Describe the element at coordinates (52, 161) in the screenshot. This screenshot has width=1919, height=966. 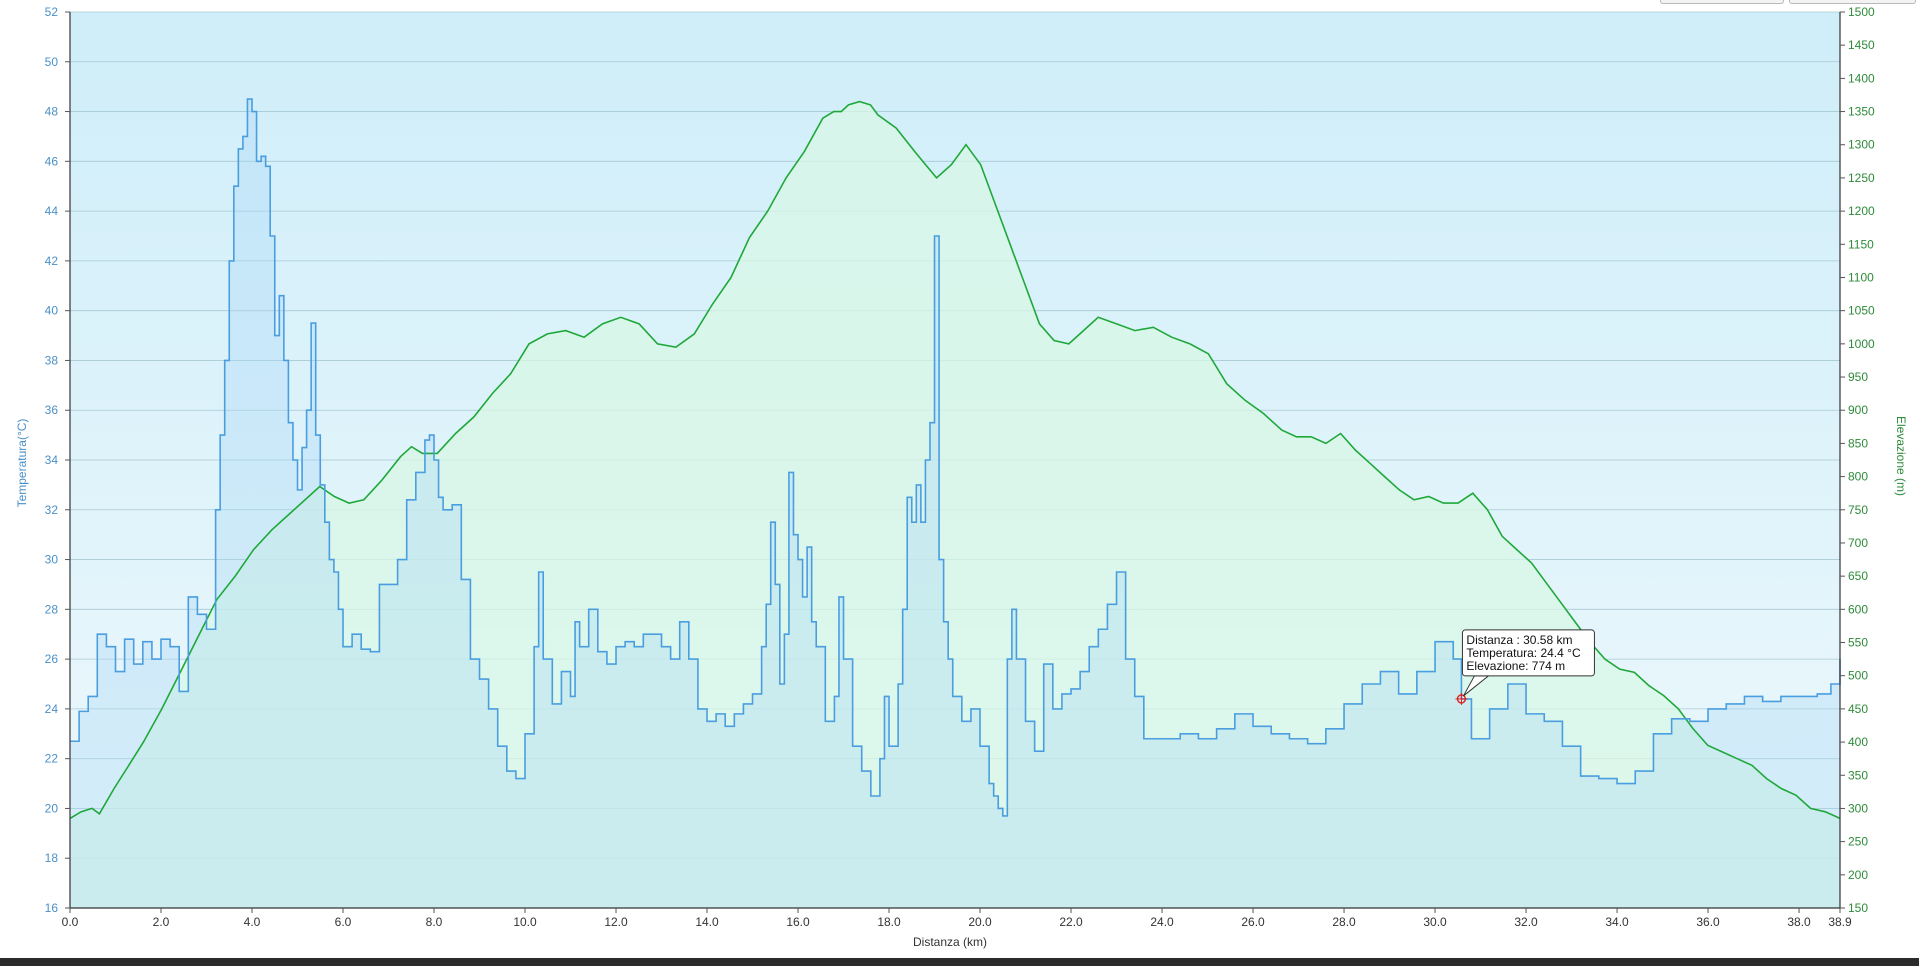
I see `tick-label-left: 46` at that location.